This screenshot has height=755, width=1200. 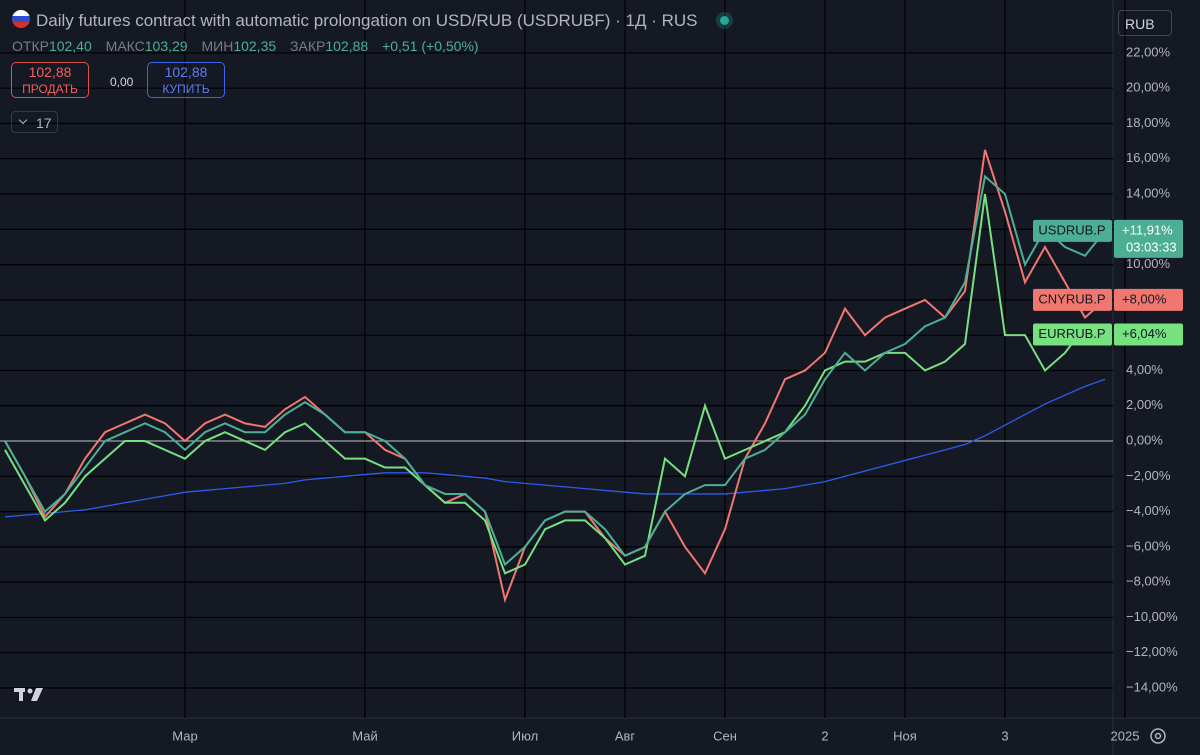 What do you see at coordinates (1152, 651) in the screenshot?
I see `y-tick-label: −12,00%` at bounding box center [1152, 651].